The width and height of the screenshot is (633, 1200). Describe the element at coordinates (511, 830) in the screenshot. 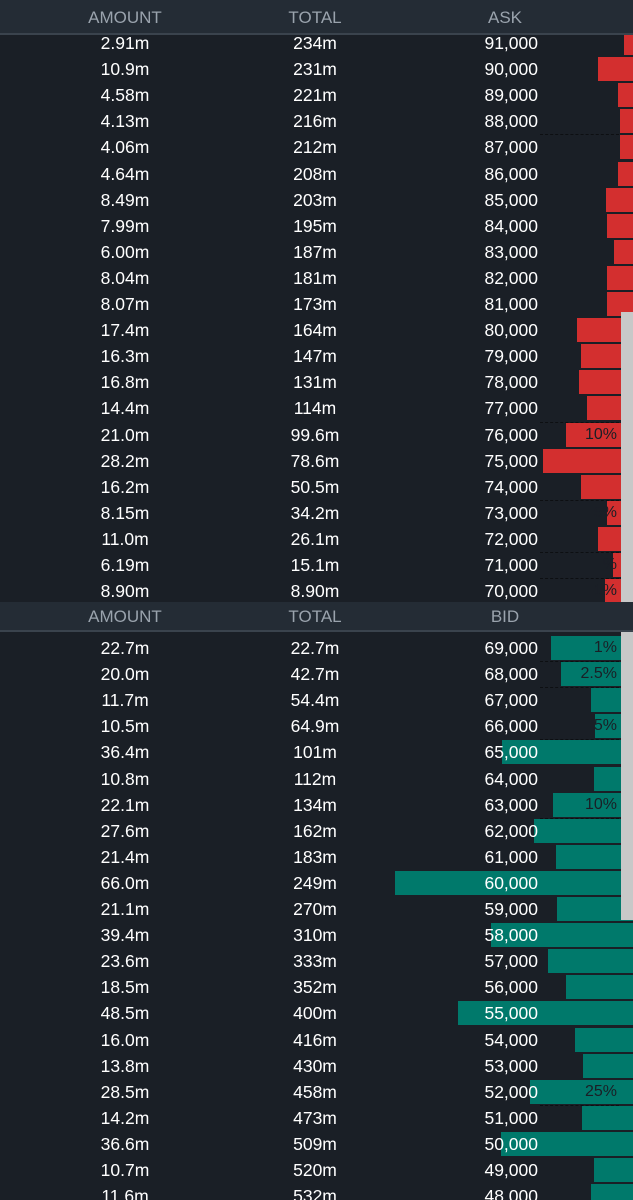

I see `bid-price-cell: 62,000` at that location.